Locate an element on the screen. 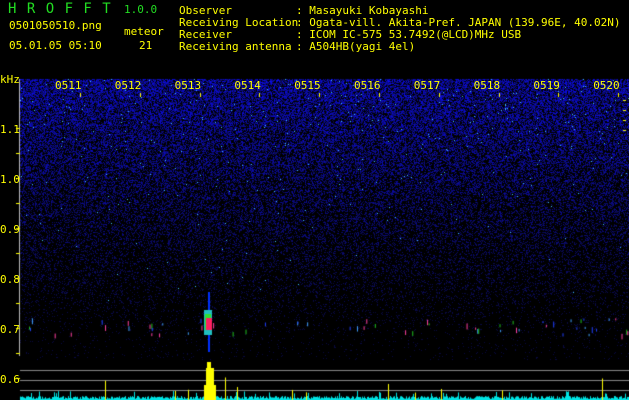 The width and height of the screenshot is (629, 400). datetime: 05.01.05 05:10 is located at coordinates (55, 45).